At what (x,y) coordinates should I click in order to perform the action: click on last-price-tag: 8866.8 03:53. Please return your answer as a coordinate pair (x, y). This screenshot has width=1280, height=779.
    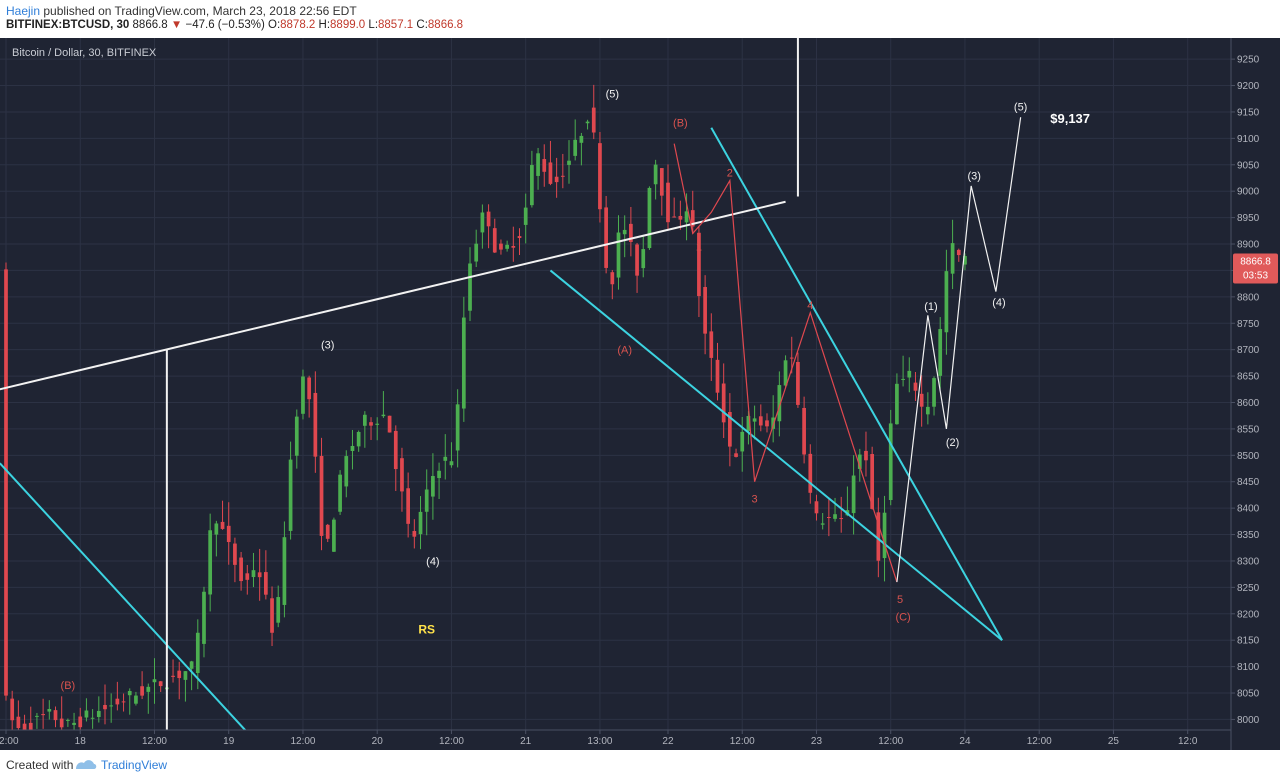
    Looking at the image, I should click on (1255, 268).